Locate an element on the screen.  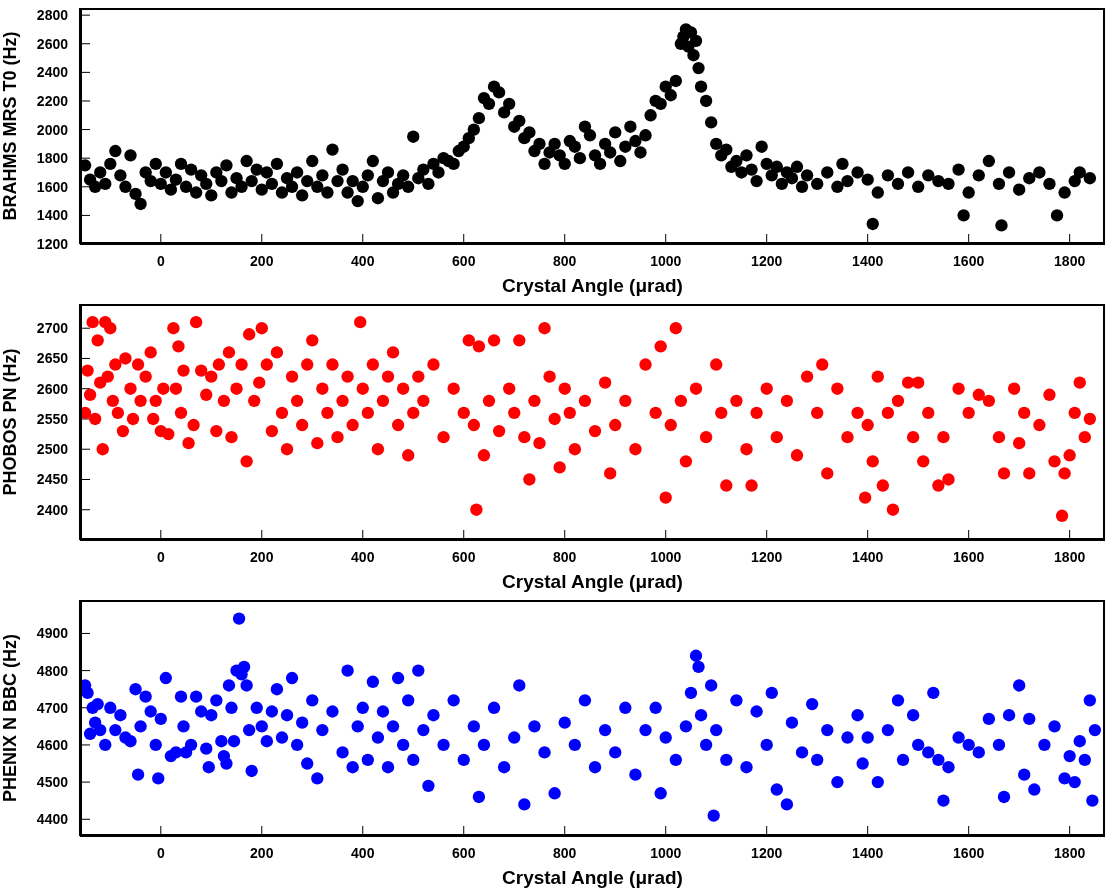
y-tick-label: 1600 is located at coordinates (52, 186).